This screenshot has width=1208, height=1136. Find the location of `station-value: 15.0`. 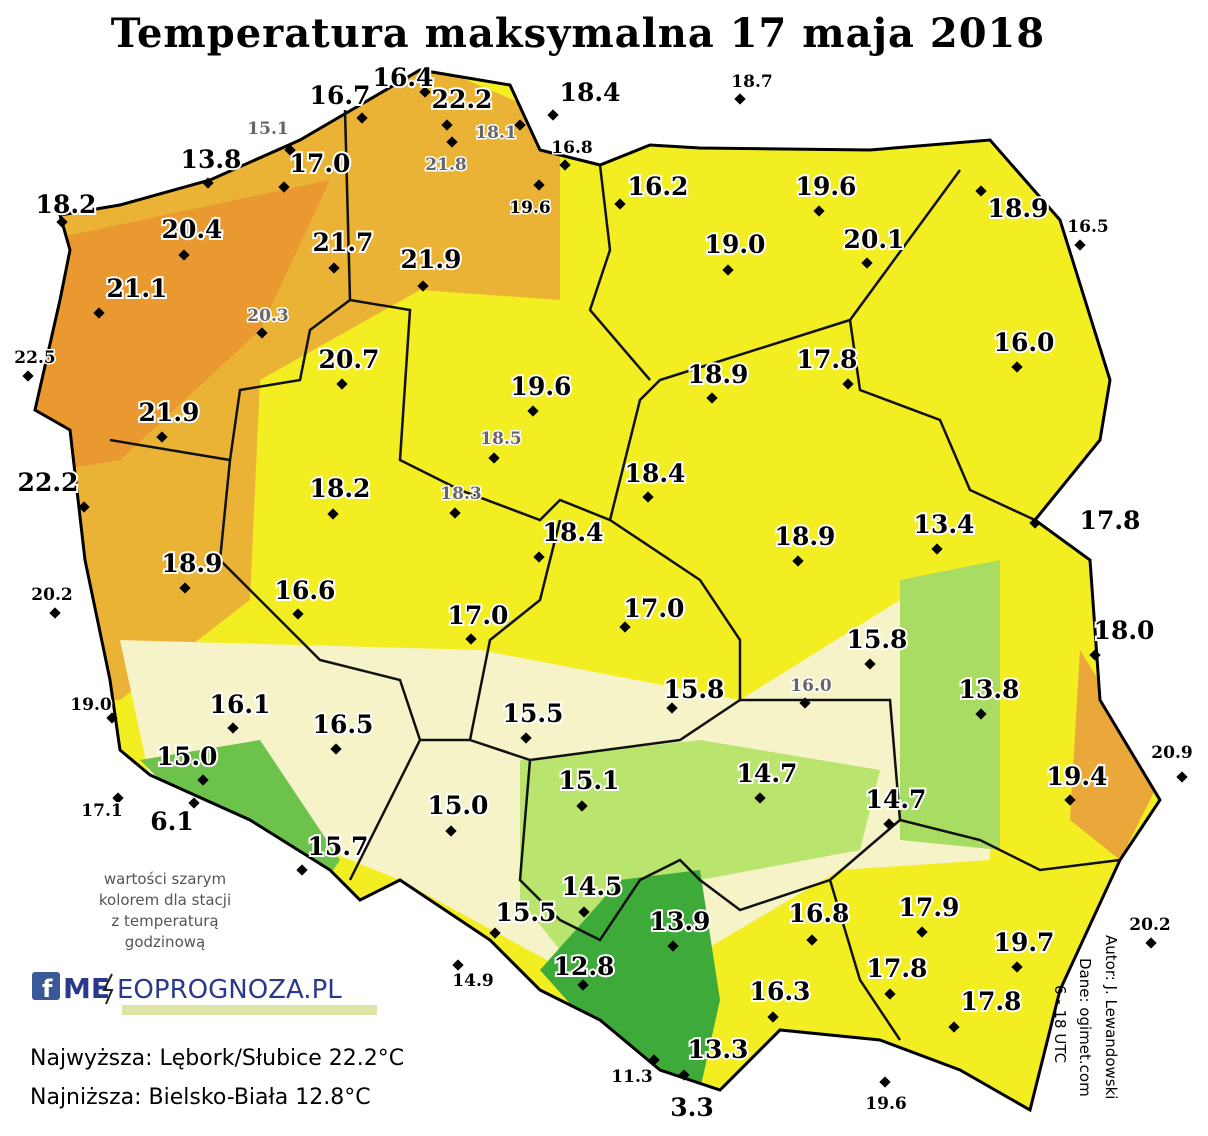

station-value: 15.0 is located at coordinates (458, 805).